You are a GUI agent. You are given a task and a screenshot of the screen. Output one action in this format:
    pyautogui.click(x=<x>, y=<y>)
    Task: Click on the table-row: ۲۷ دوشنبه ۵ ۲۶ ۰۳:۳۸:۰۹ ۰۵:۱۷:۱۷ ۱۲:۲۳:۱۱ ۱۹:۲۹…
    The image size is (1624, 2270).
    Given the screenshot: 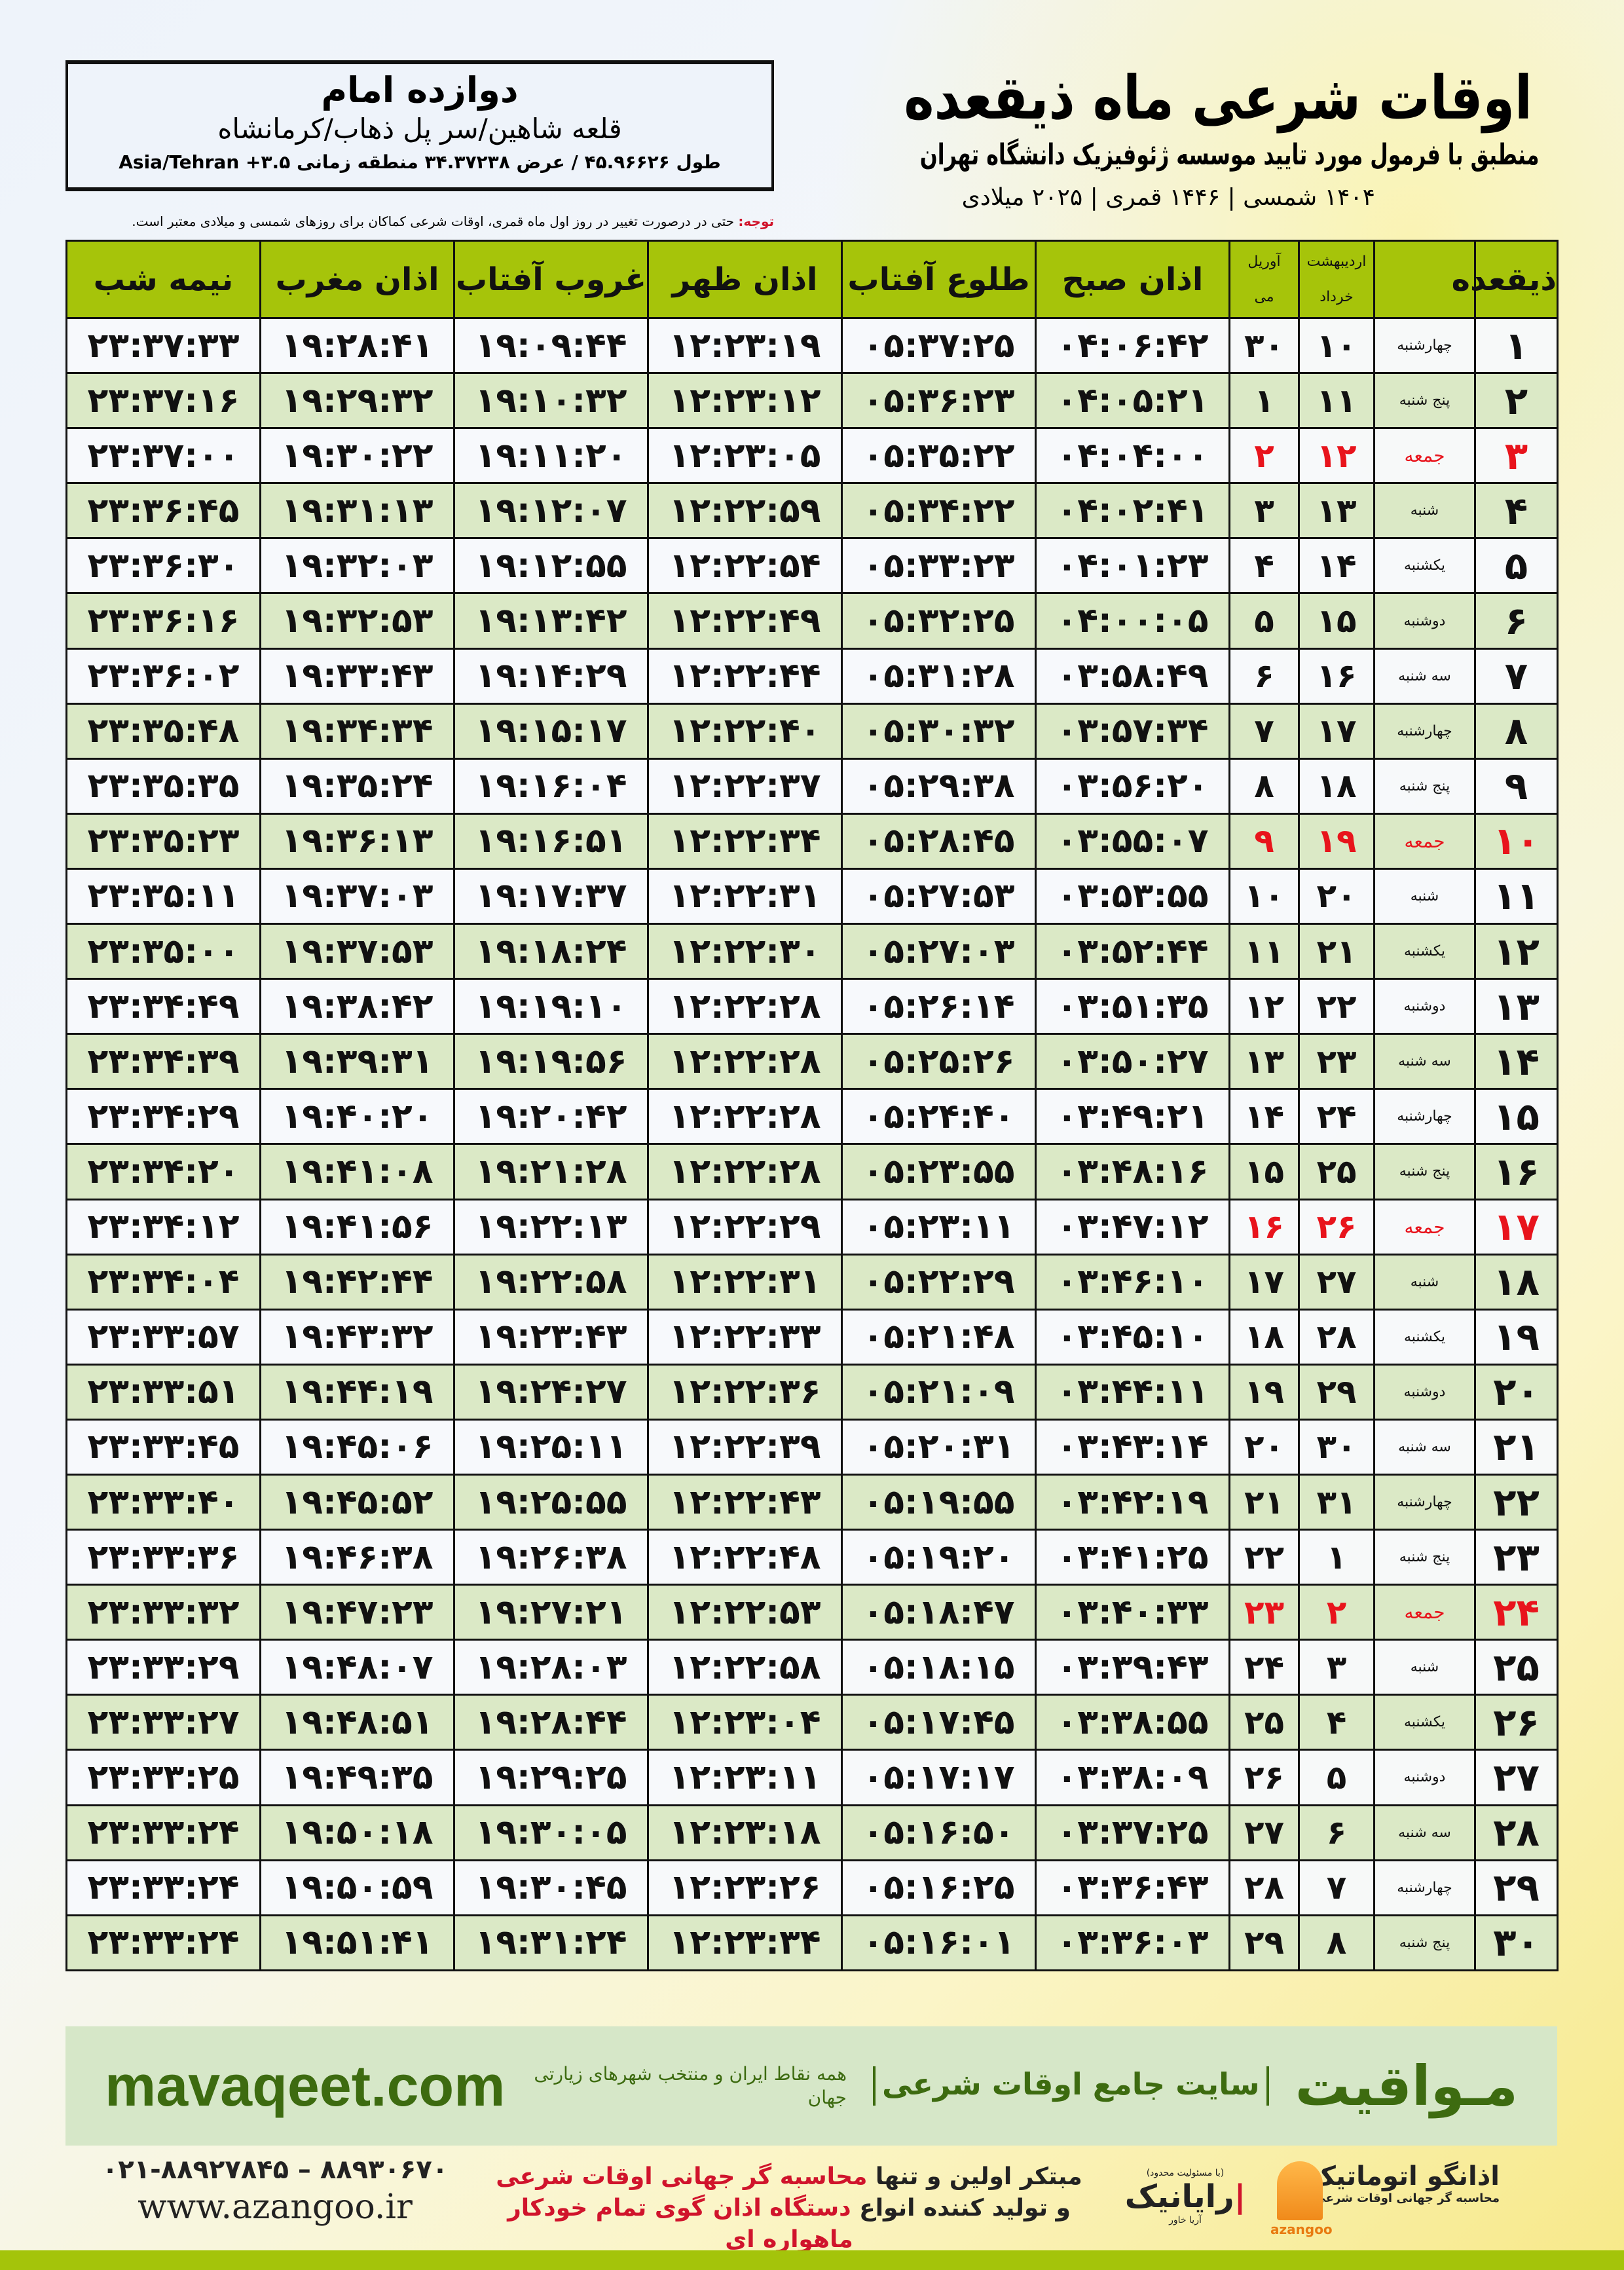 What is the action you would take?
    pyautogui.click(x=812, y=1777)
    